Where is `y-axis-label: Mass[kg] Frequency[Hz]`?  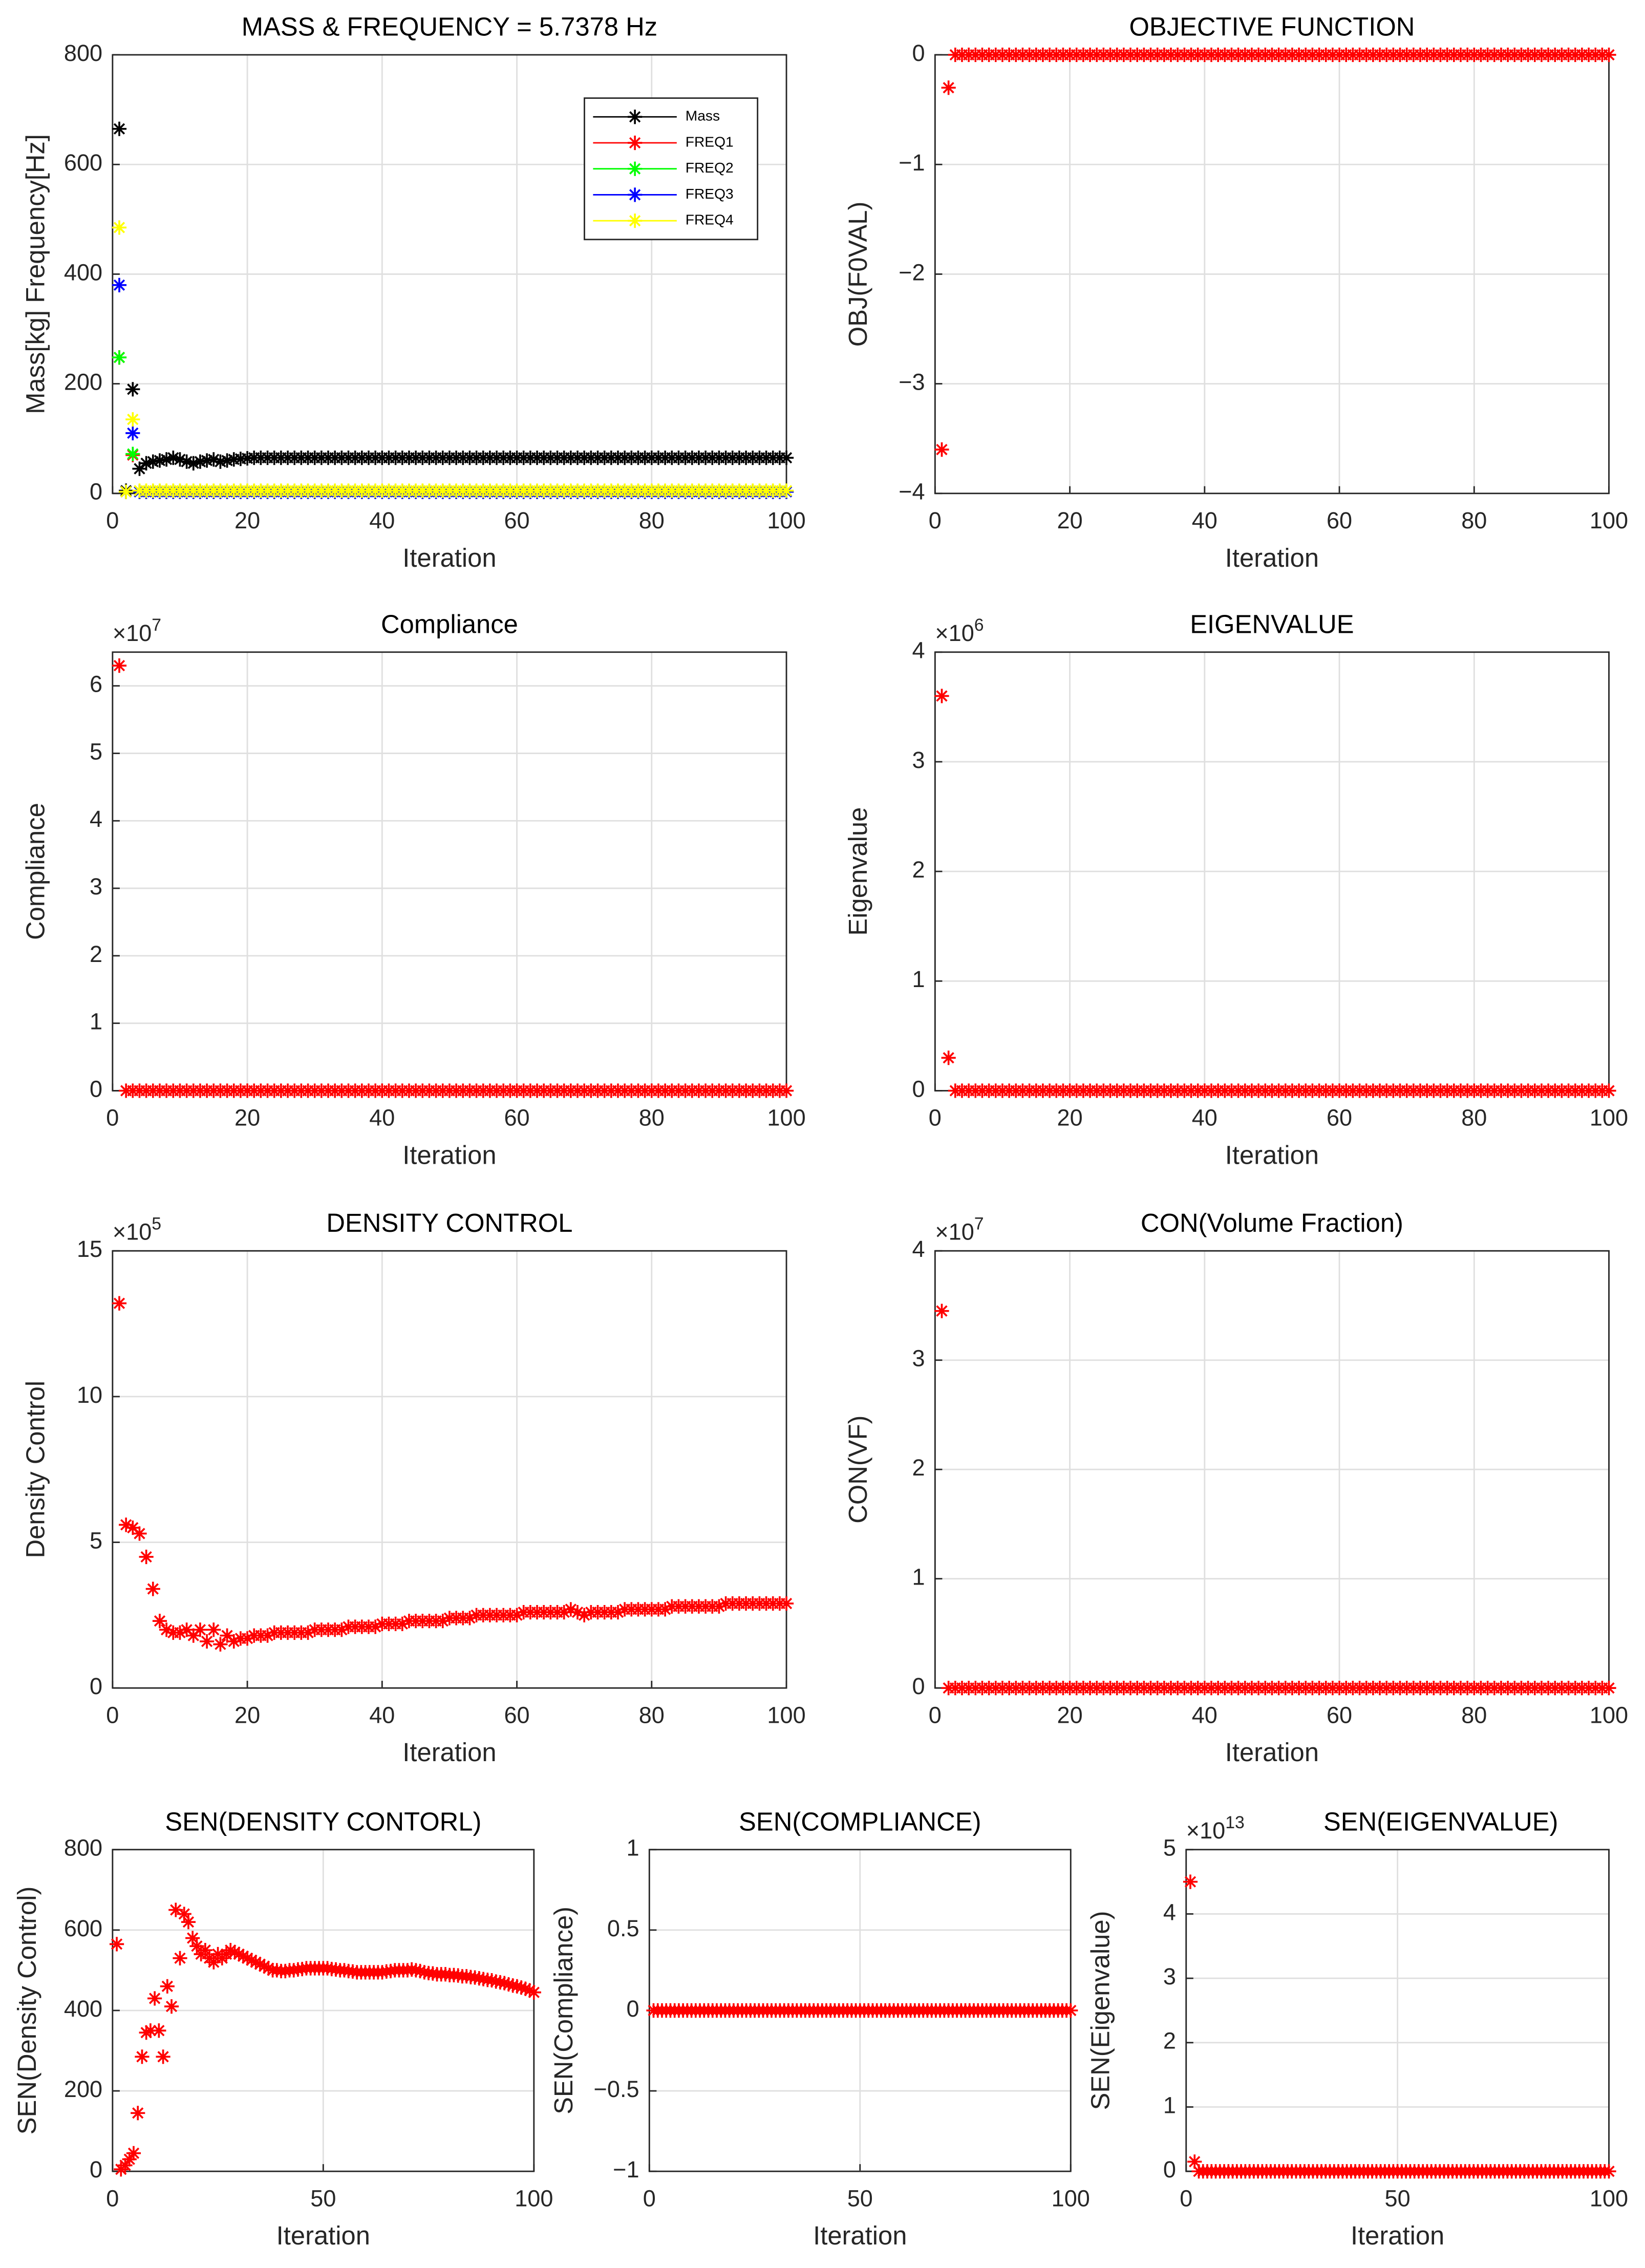
y-axis-label: Mass[kg] Frequency[Hz] is located at coordinates (36, 274).